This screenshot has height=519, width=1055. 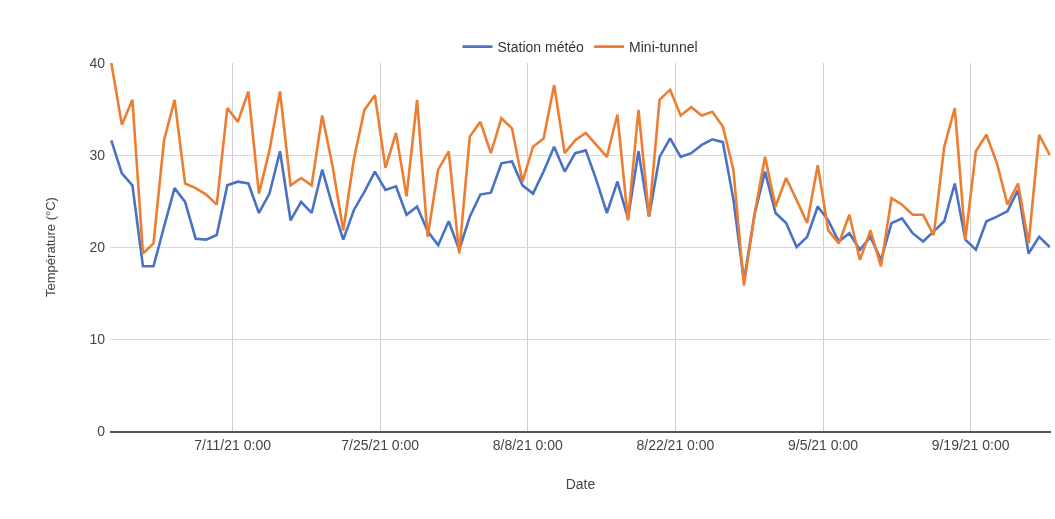 What do you see at coordinates (51, 247) in the screenshot?
I see `y-axis-title: Température (°C)` at bounding box center [51, 247].